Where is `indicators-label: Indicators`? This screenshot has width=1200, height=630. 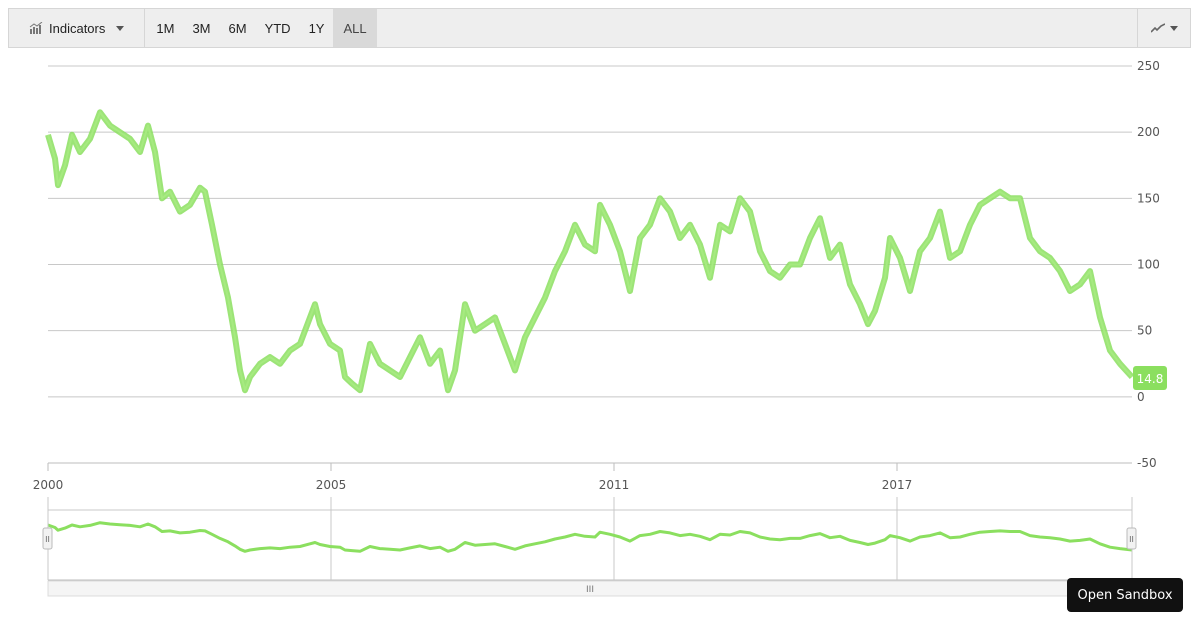
indicators-label: Indicators is located at coordinates (77, 28).